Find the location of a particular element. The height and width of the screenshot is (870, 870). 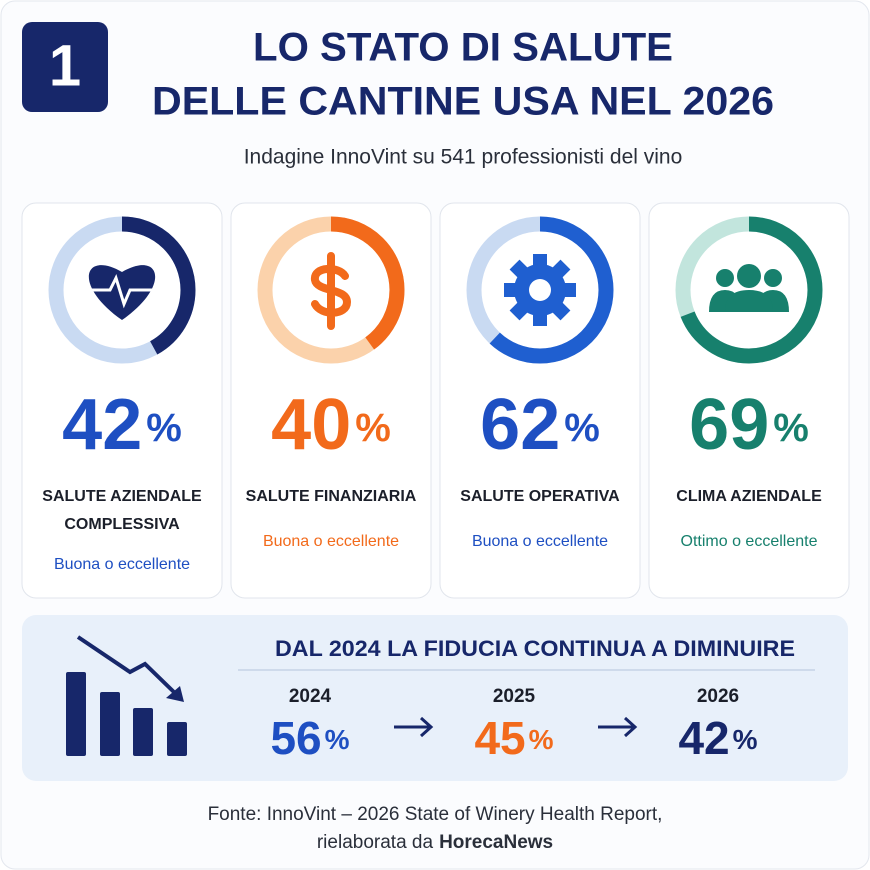

pulse-icon is located at coordinates (122, 291).